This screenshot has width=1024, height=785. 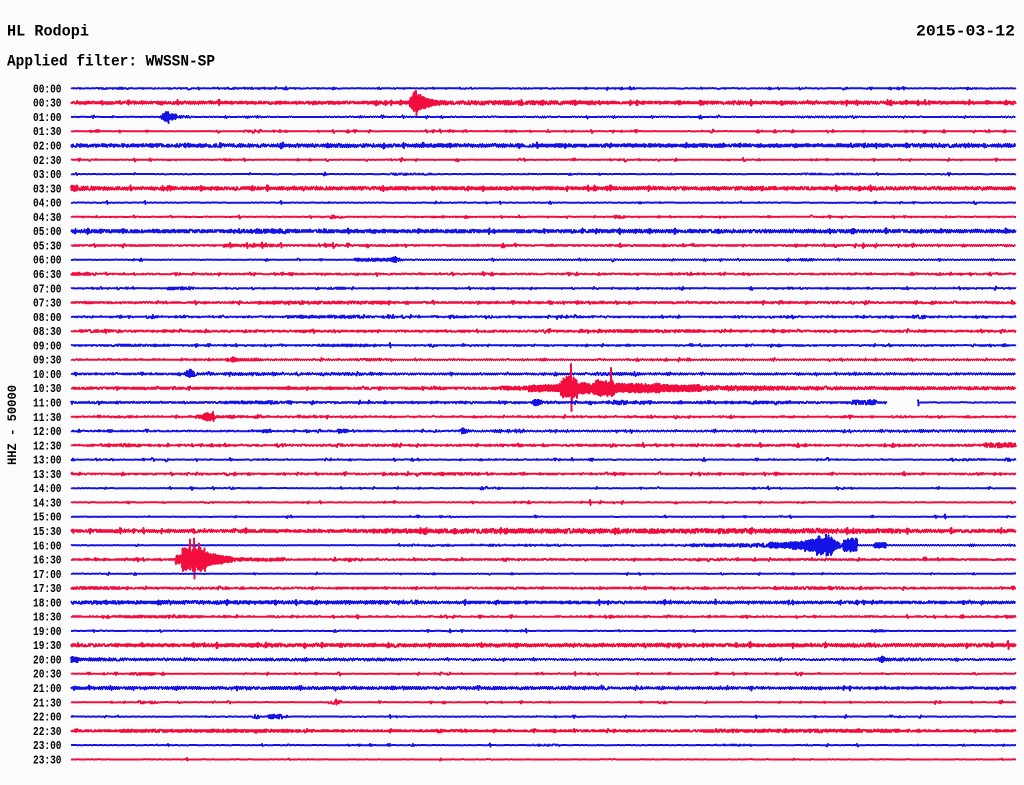 I want to click on svg-text: 22:00, so click(x=47, y=718).